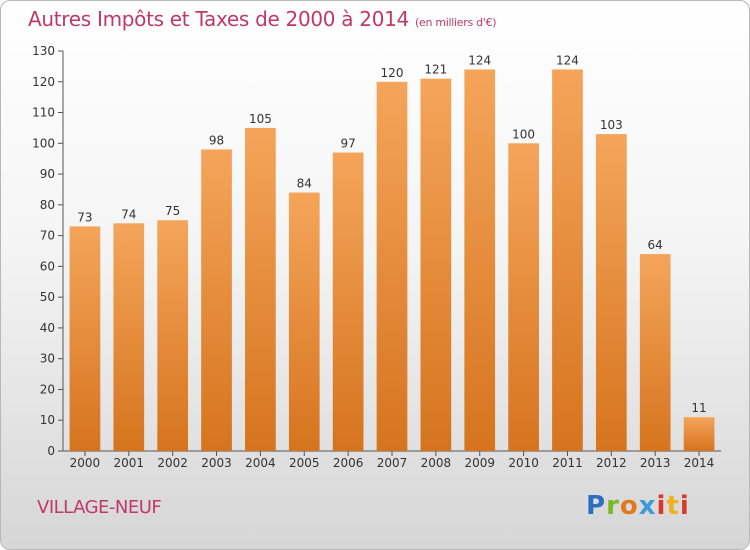 This screenshot has width=750, height=550. Describe the element at coordinates (673, 506) in the screenshot. I see `logo-letter: t` at that location.